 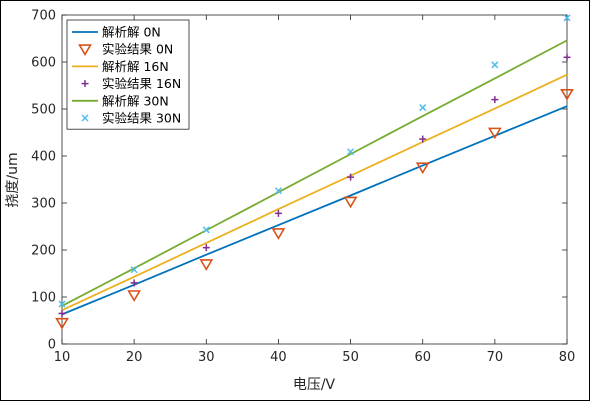 I want to click on y-tick-label: 400, so click(x=43, y=157).